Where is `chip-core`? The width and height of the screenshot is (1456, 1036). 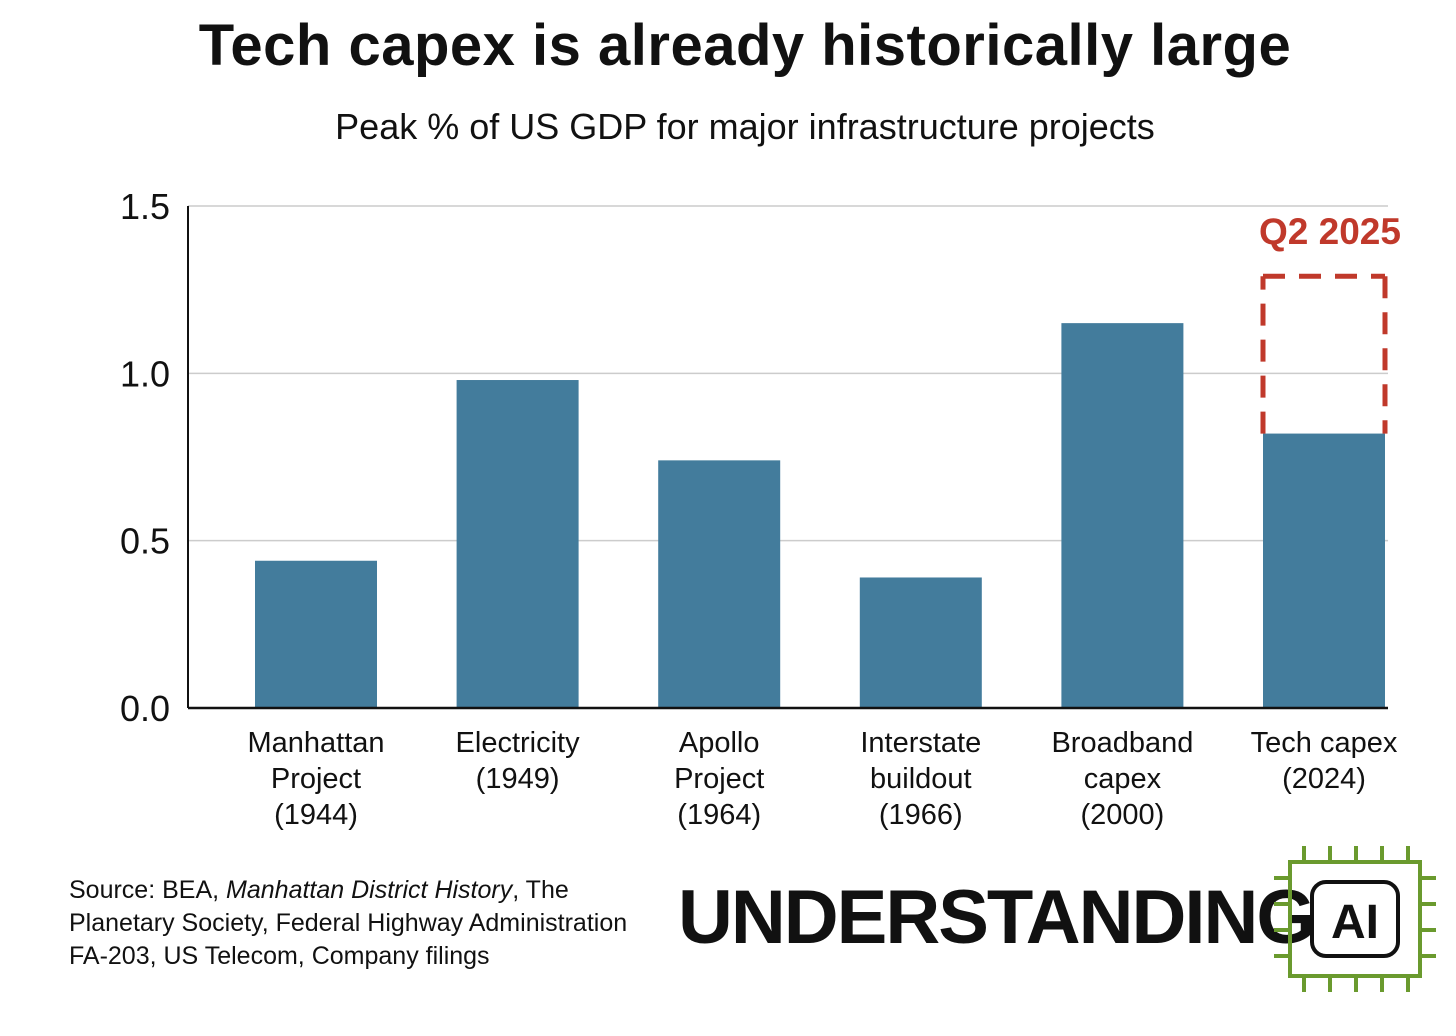 chip-core is located at coordinates (1355, 919).